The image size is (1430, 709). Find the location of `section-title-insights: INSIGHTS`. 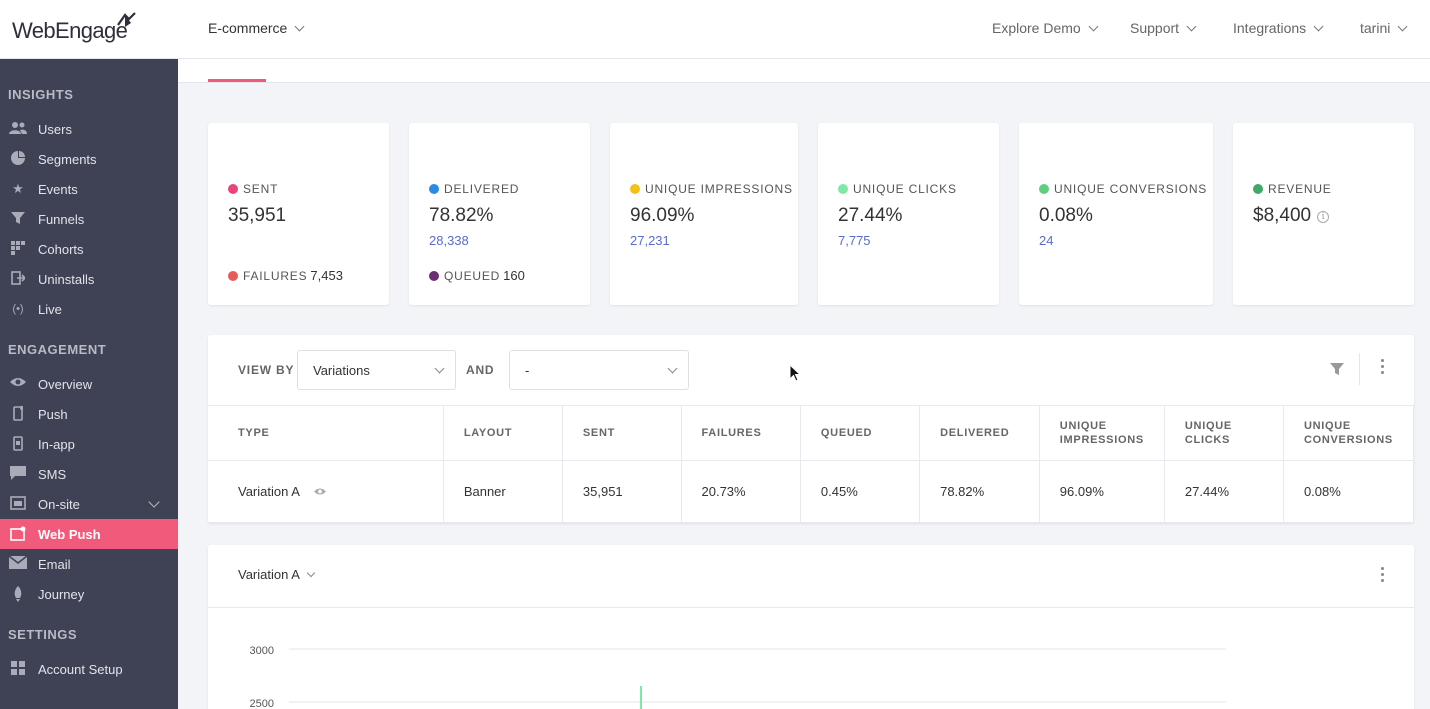

section-title-insights: INSIGHTS is located at coordinates (41, 94).